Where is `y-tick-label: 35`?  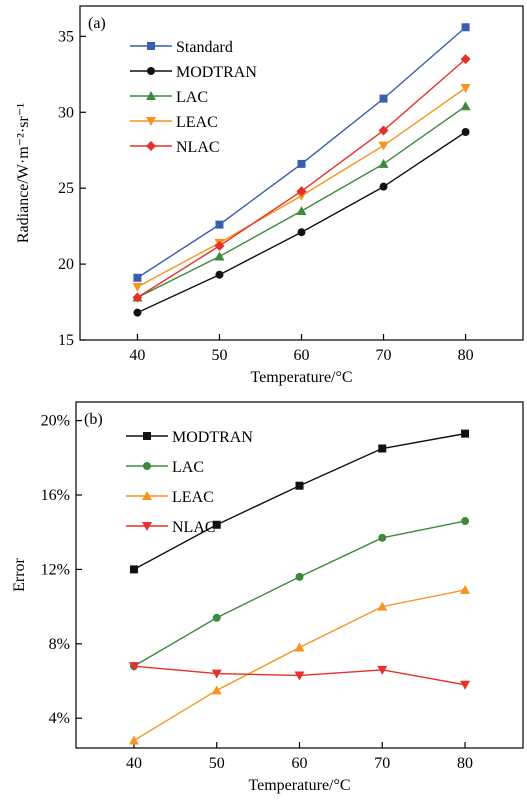 y-tick-label: 35 is located at coordinates (66, 36).